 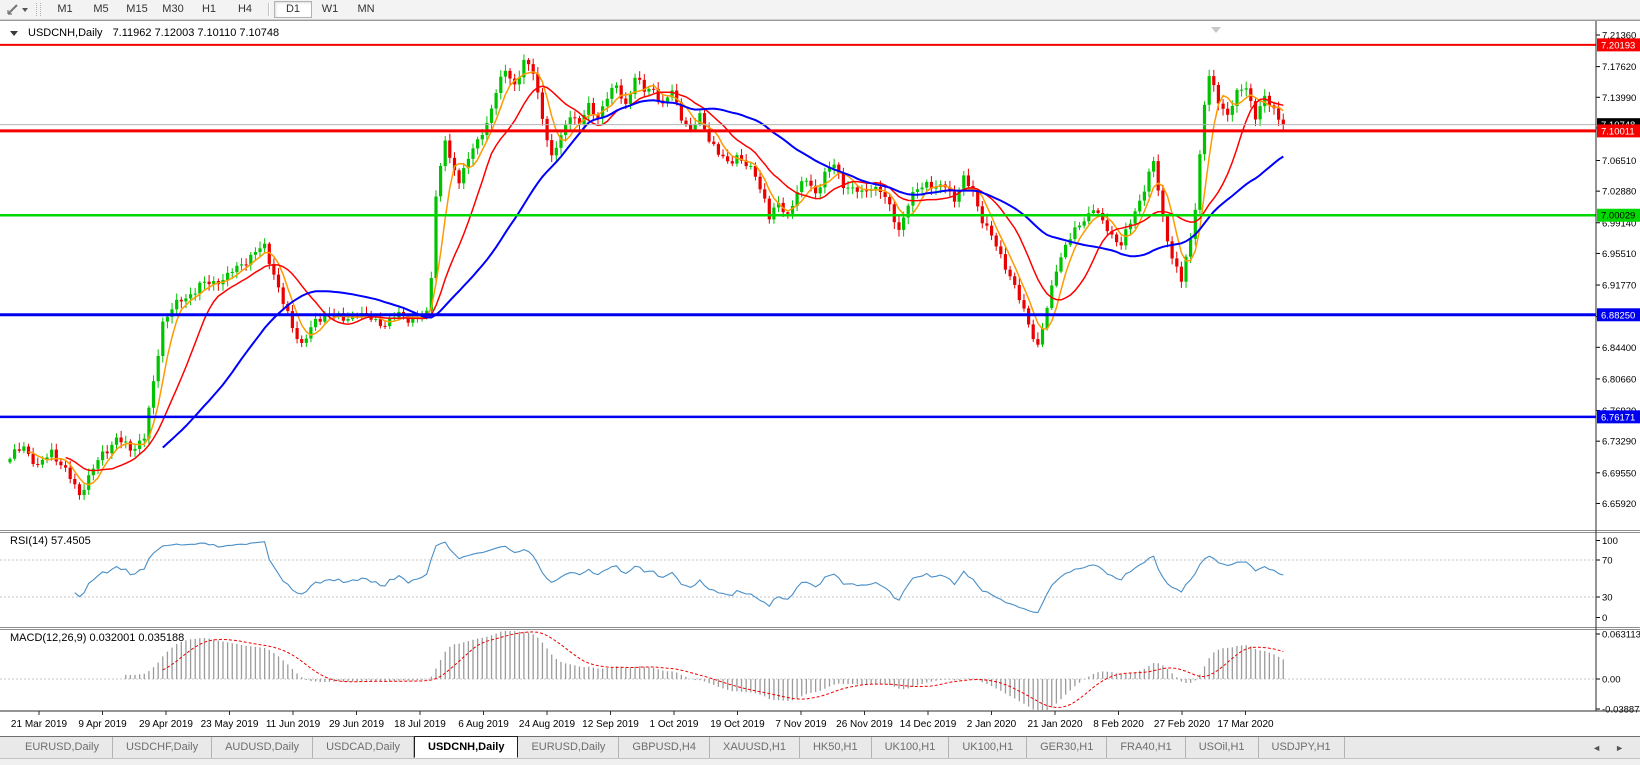 I want to click on svg-text: 6.69550, so click(x=1619, y=473).